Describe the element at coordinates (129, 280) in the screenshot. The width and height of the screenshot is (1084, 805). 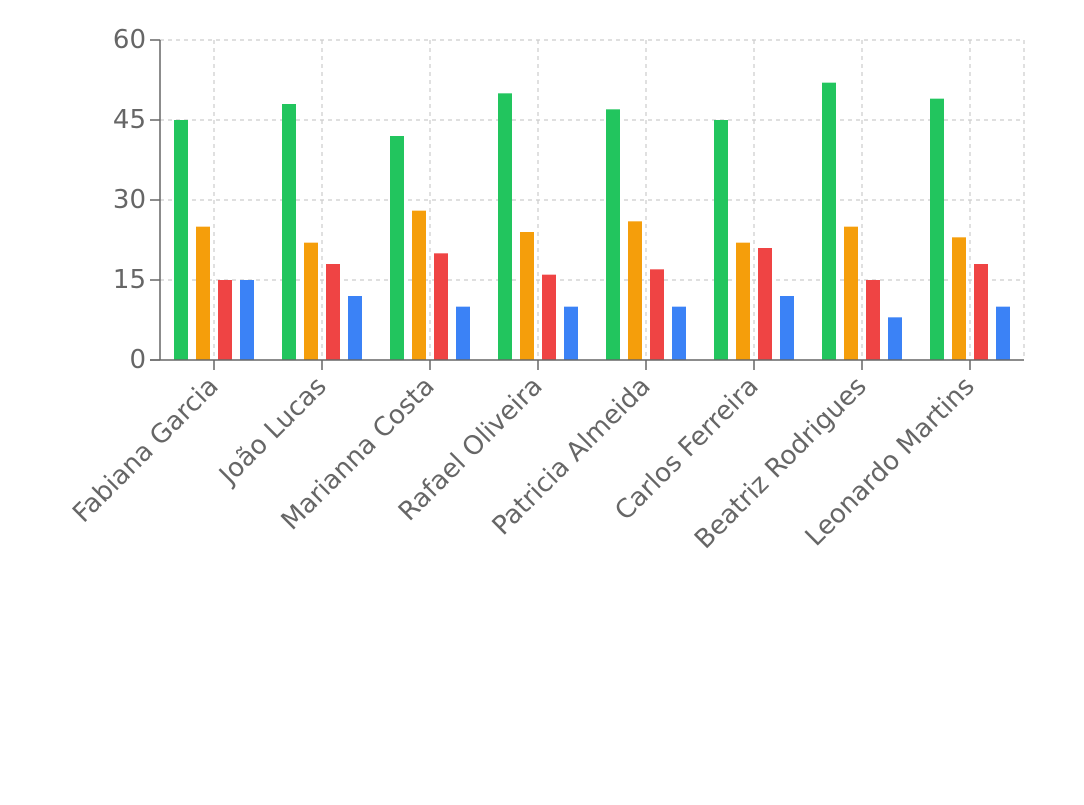
I see `y-tick-label: 15` at that location.